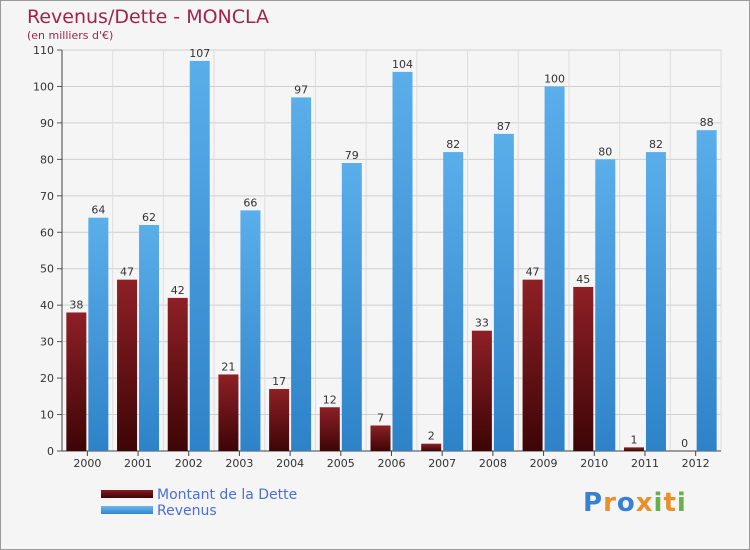 Image resolution: width=750 pixels, height=550 pixels. I want to click on logo-letter: o, so click(626, 503).